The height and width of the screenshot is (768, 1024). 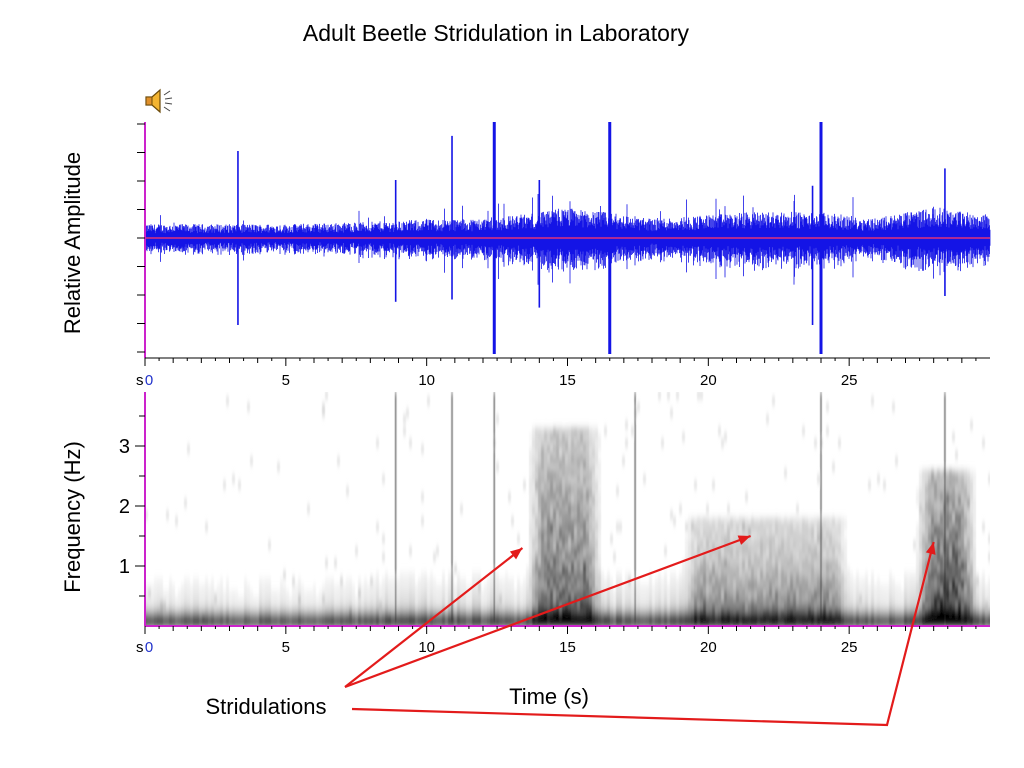 I want to click on waveform-x-tick-label: 0, so click(x=149, y=380).